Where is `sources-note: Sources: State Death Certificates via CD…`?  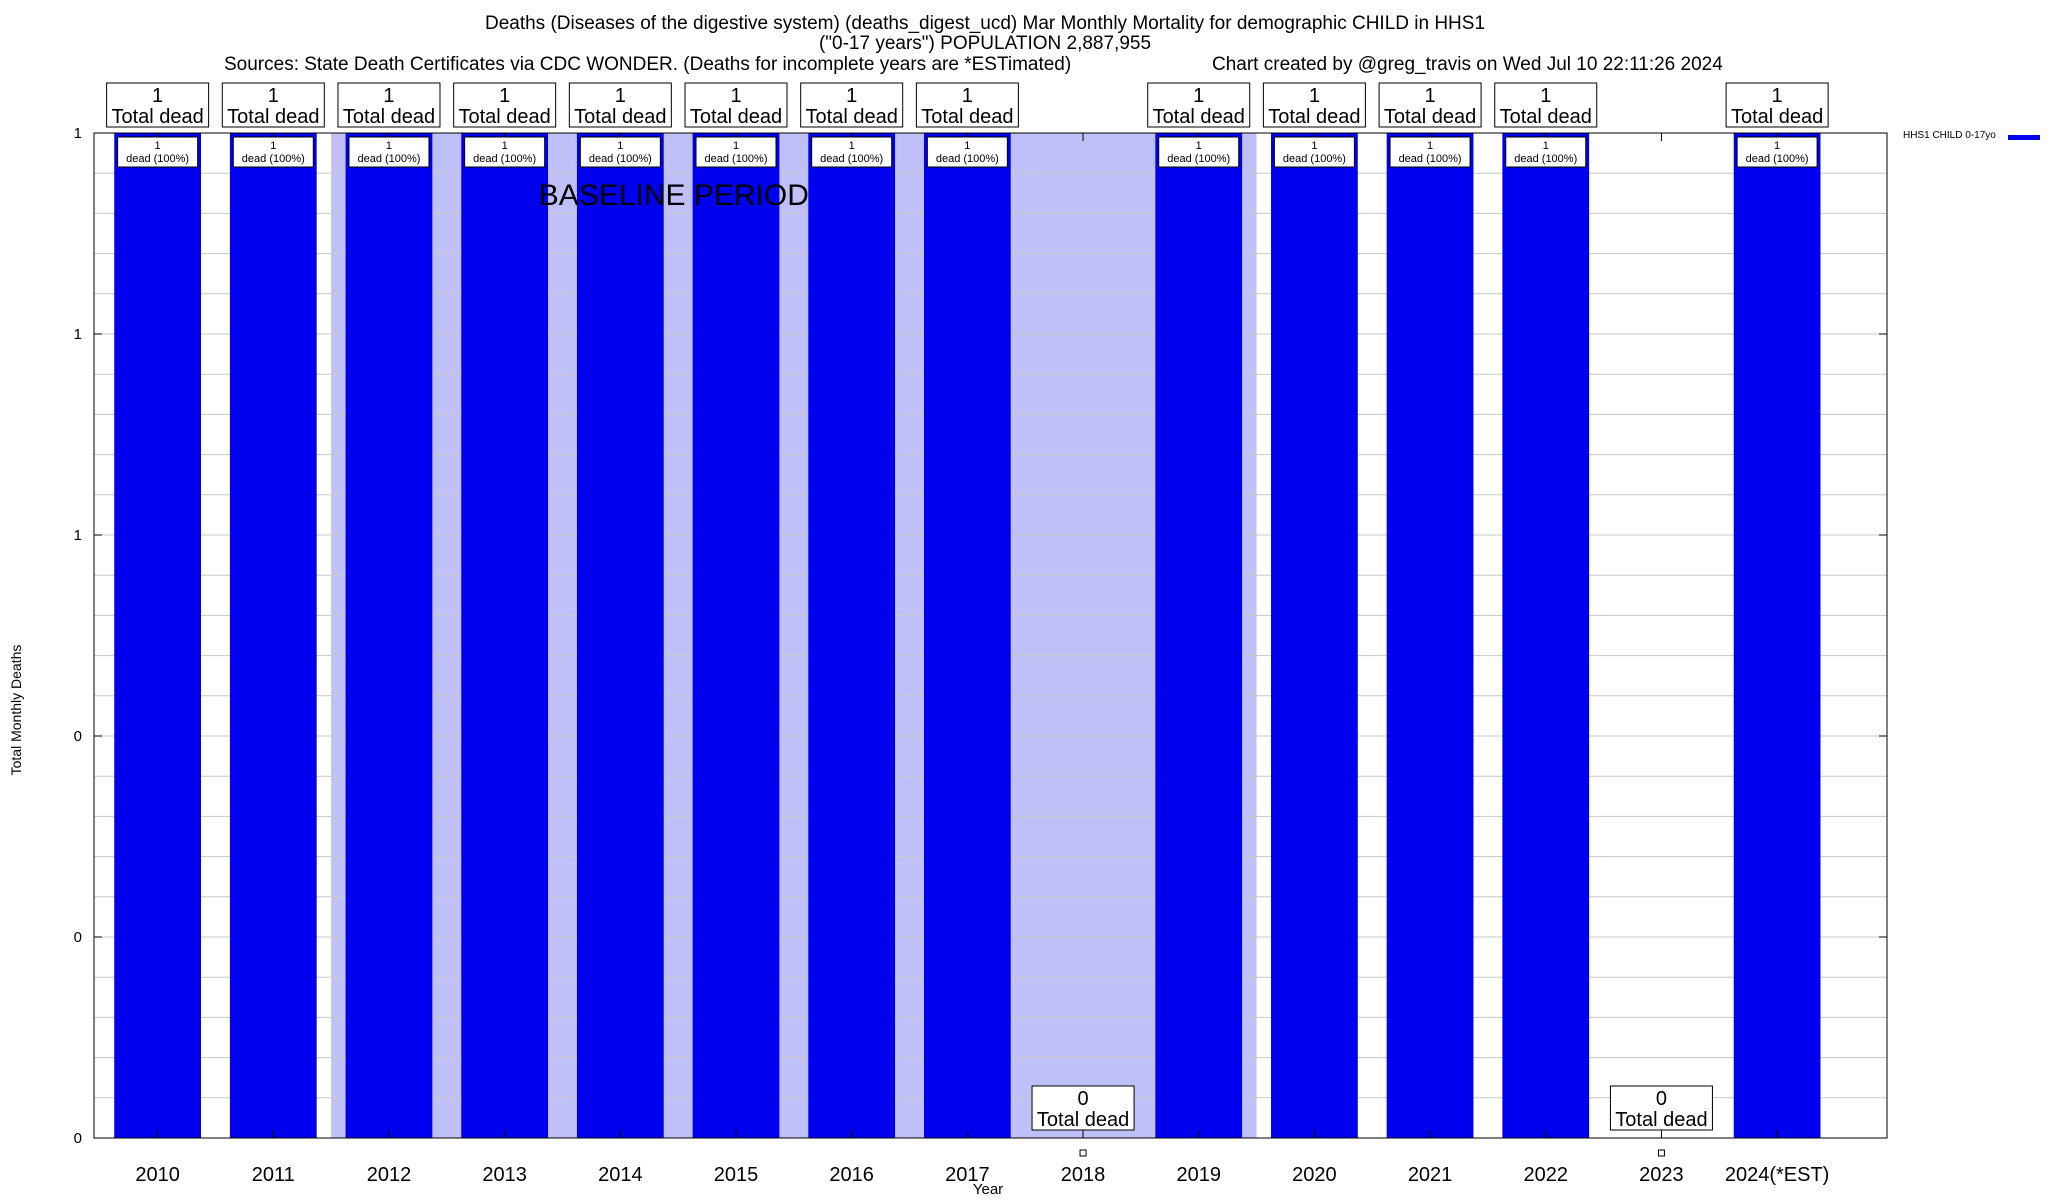
sources-note: Sources: State Death Certificates via CD… is located at coordinates (648, 64).